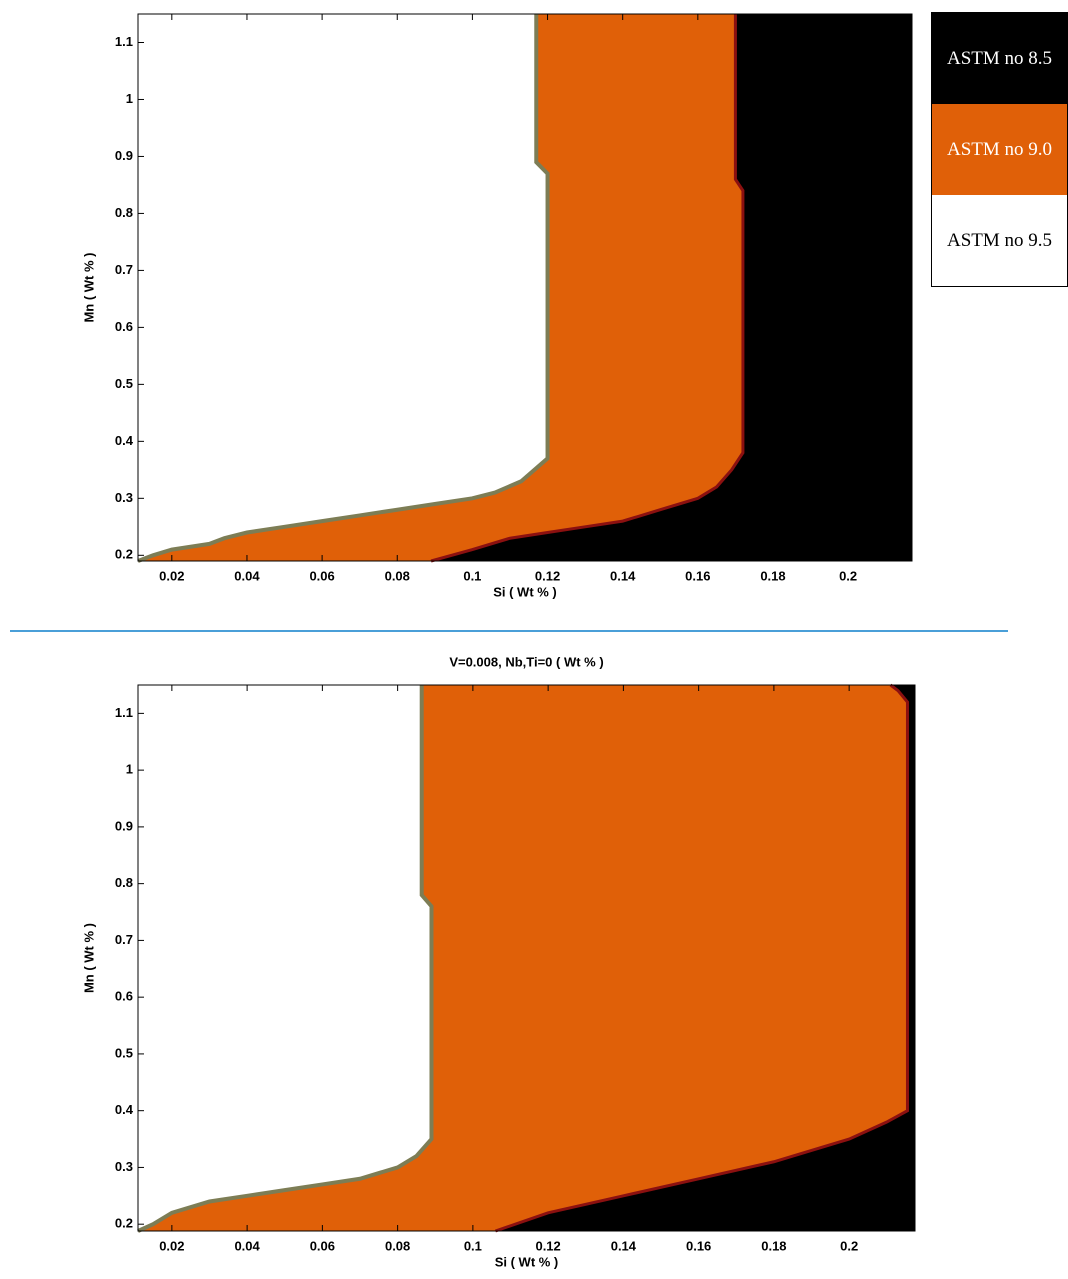  What do you see at coordinates (999, 240) in the screenshot?
I see `legend-entry: ASTM no 9.5` at bounding box center [999, 240].